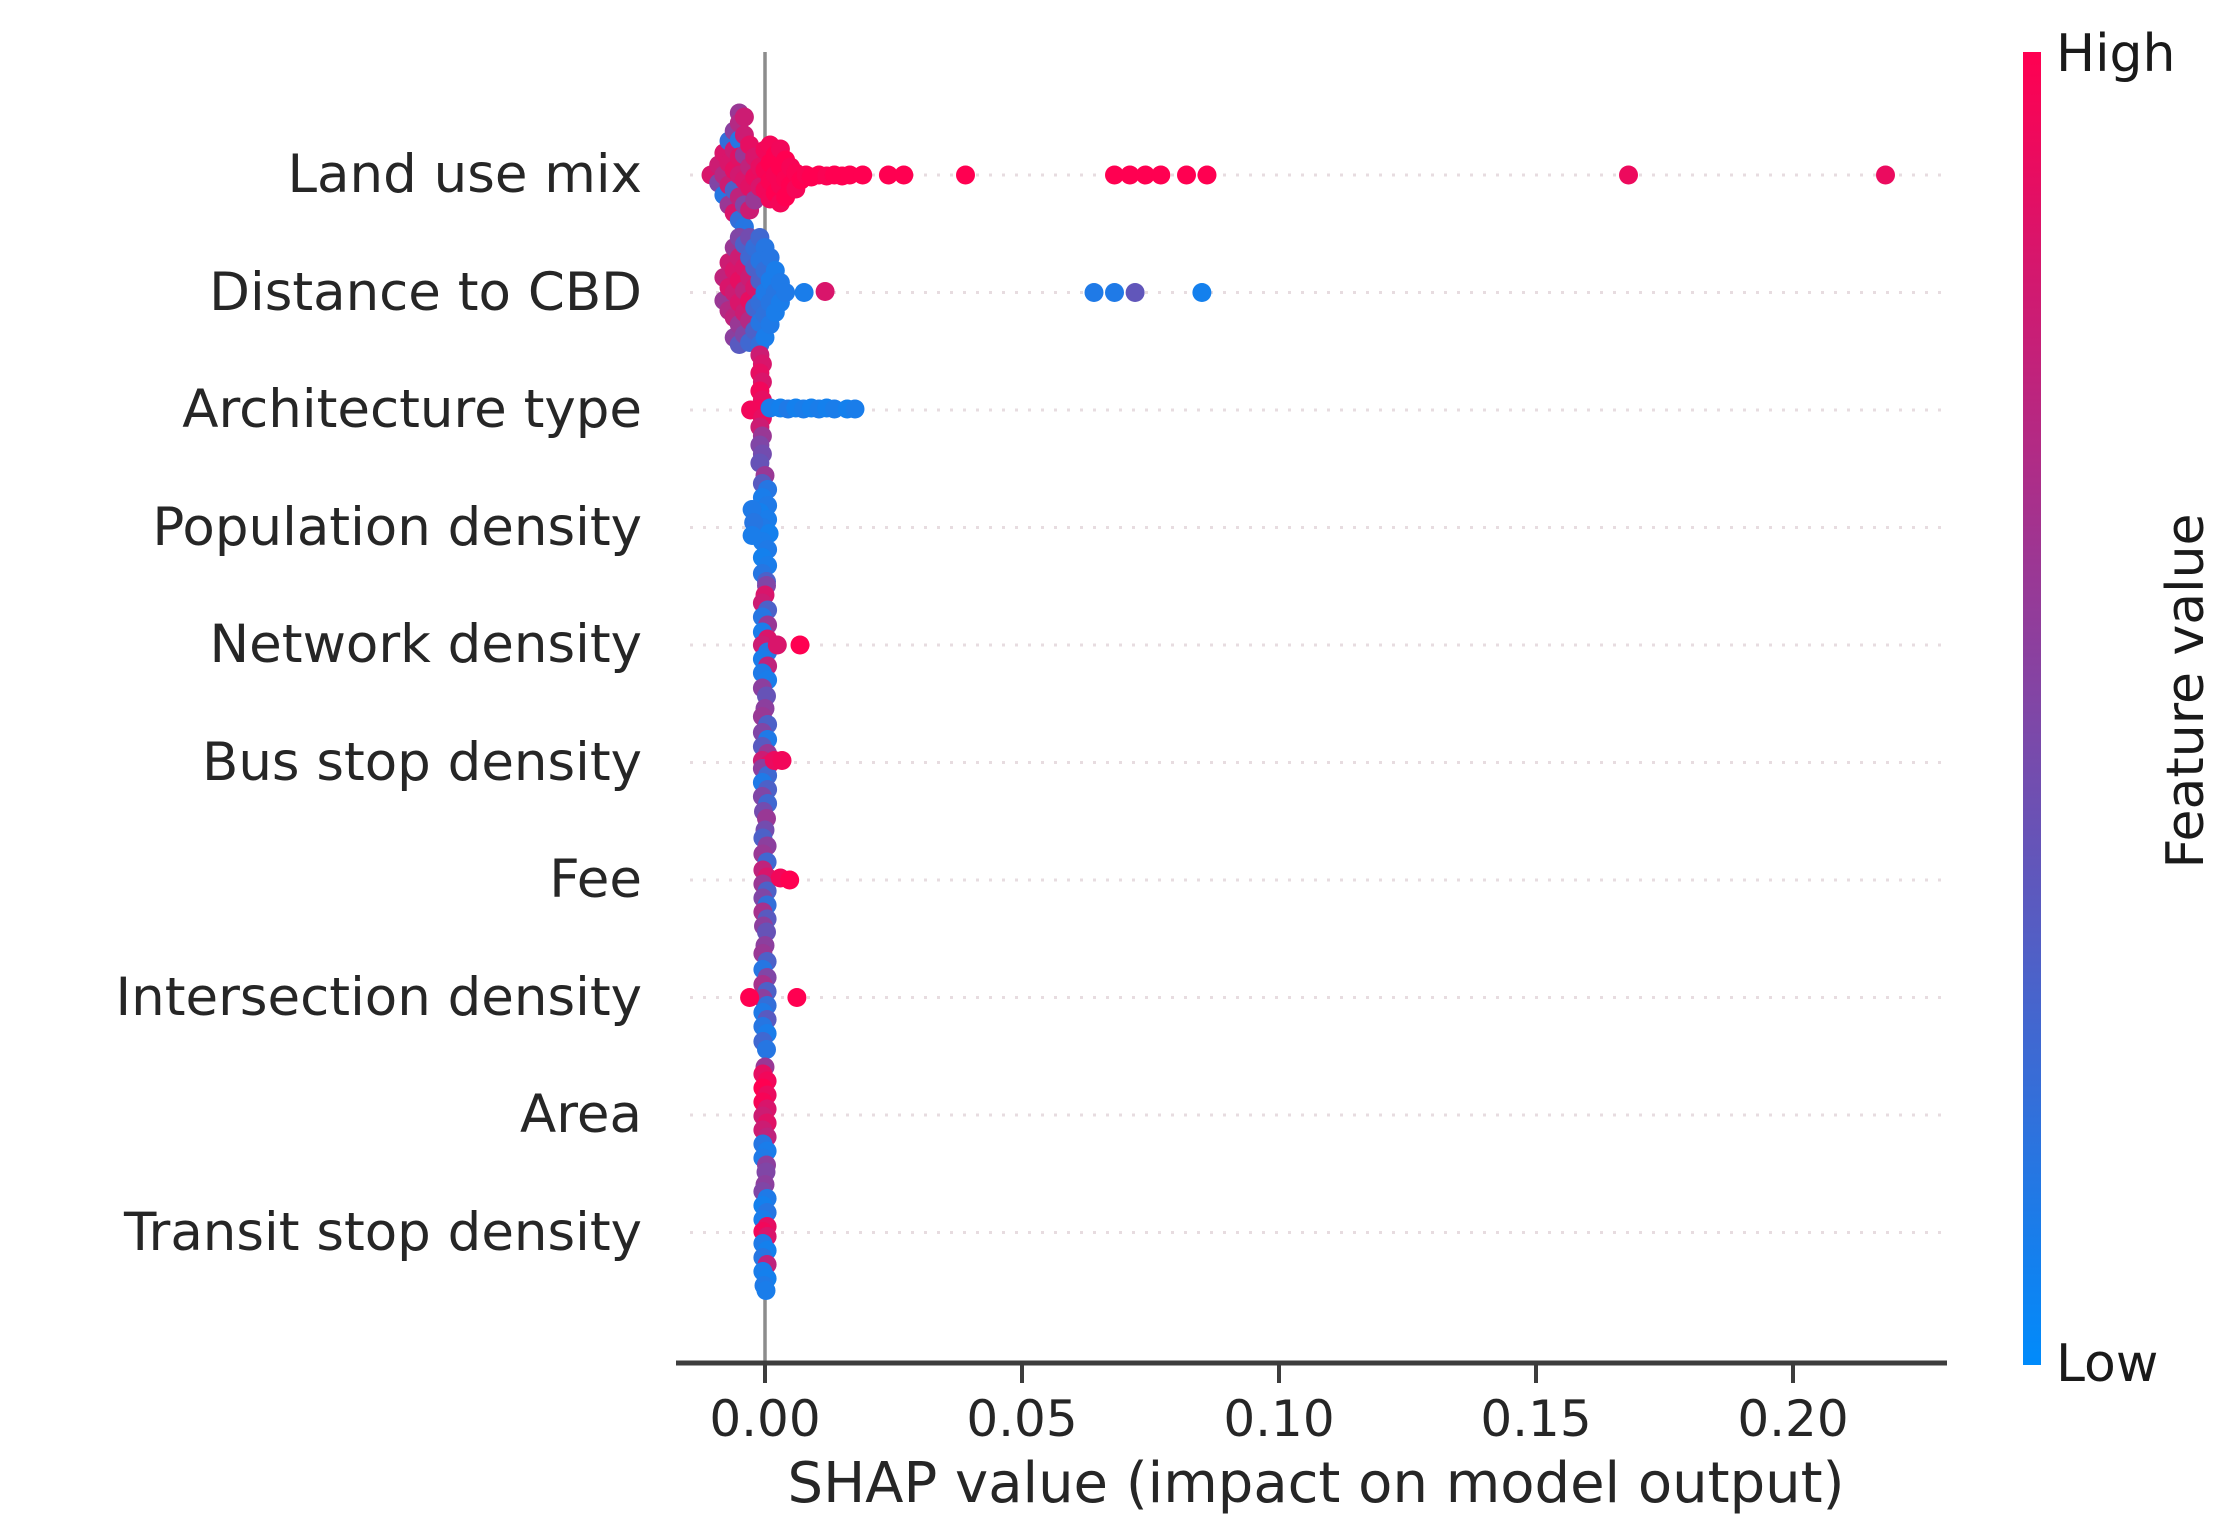  I want to click on xtick-label-2: 0.10, so click(1279, 1419).